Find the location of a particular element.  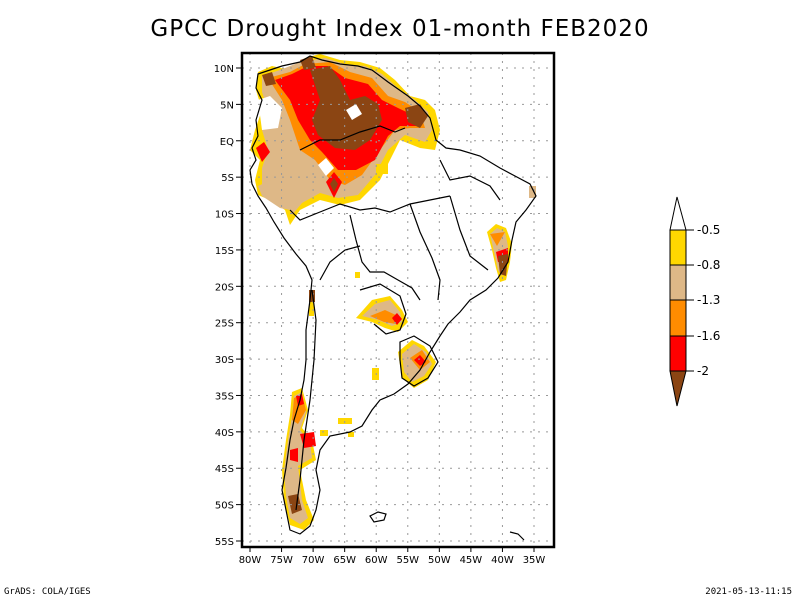

colorbar-bin-orange is located at coordinates (678, 318).